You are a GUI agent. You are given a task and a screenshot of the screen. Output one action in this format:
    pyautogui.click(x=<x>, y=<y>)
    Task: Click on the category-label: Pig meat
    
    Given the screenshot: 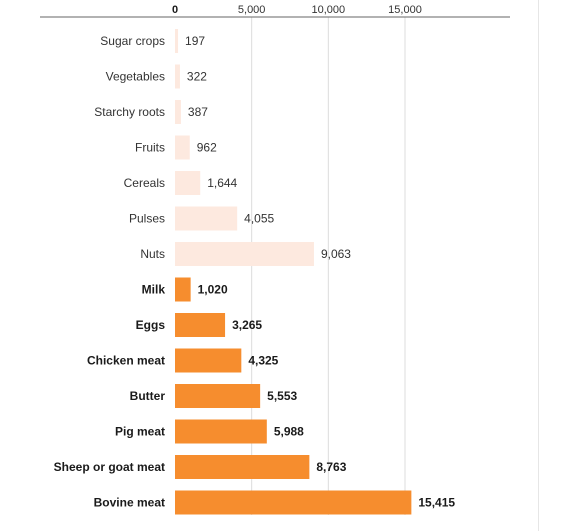 What is the action you would take?
    pyautogui.click(x=140, y=432)
    